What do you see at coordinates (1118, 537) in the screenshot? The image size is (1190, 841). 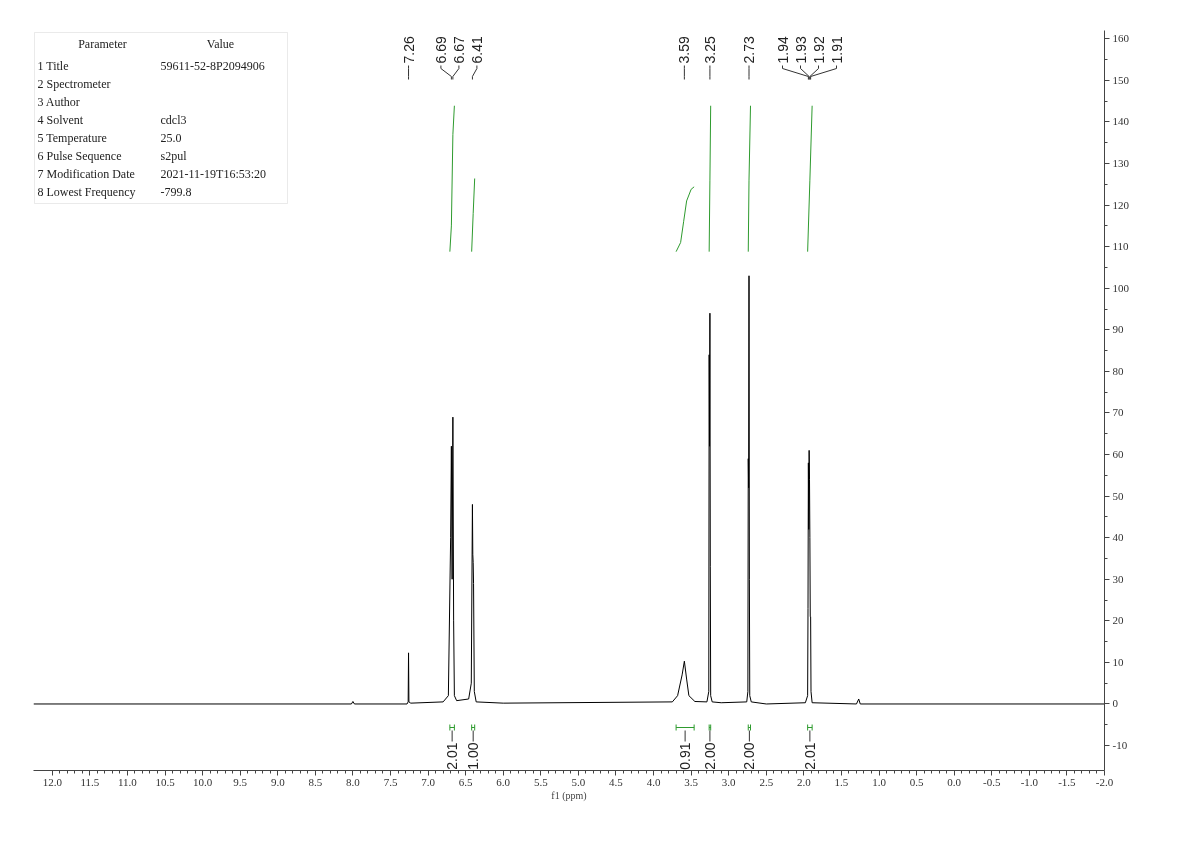 I see `y-tick-label: 40` at bounding box center [1118, 537].